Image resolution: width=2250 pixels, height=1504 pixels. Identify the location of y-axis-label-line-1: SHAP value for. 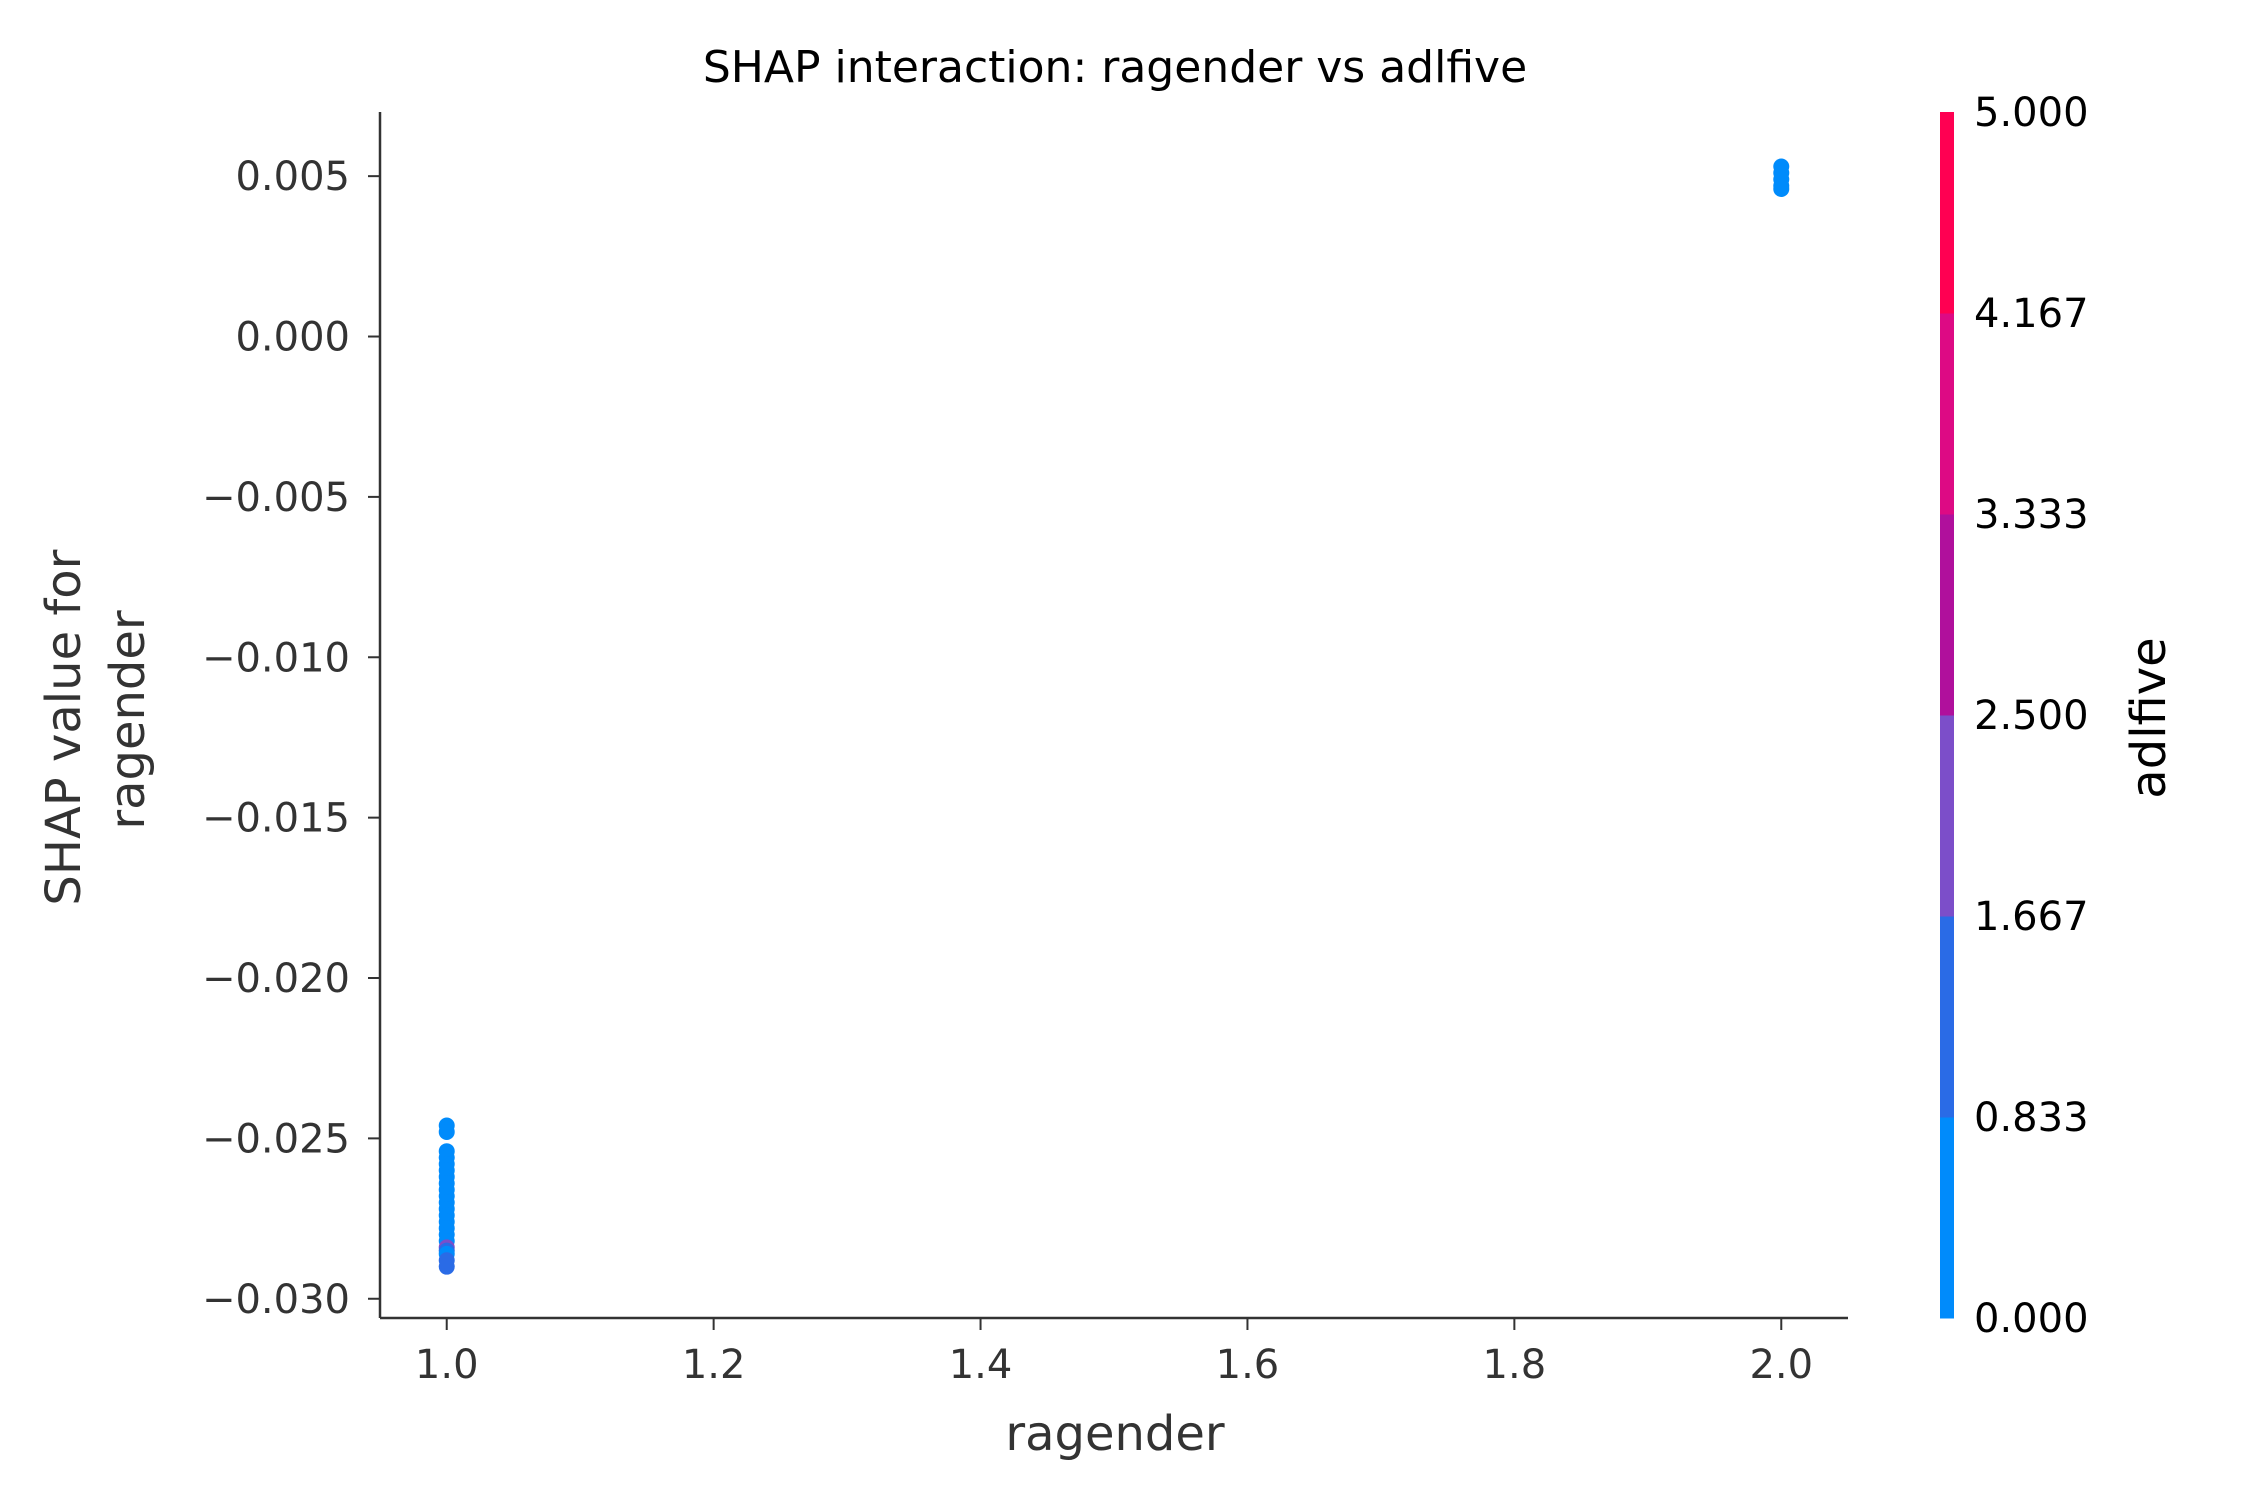
(64, 727).